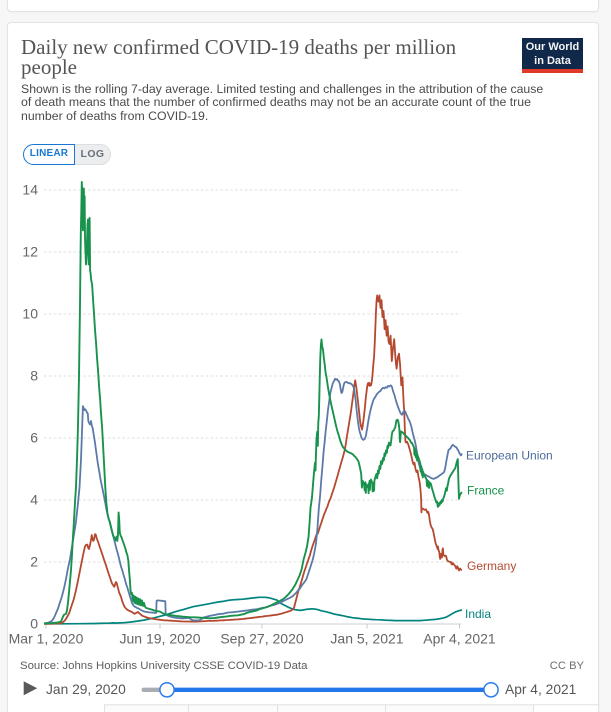 The width and height of the screenshot is (611, 712). Describe the element at coordinates (34, 376) in the screenshot. I see `svg-text: 8` at that location.